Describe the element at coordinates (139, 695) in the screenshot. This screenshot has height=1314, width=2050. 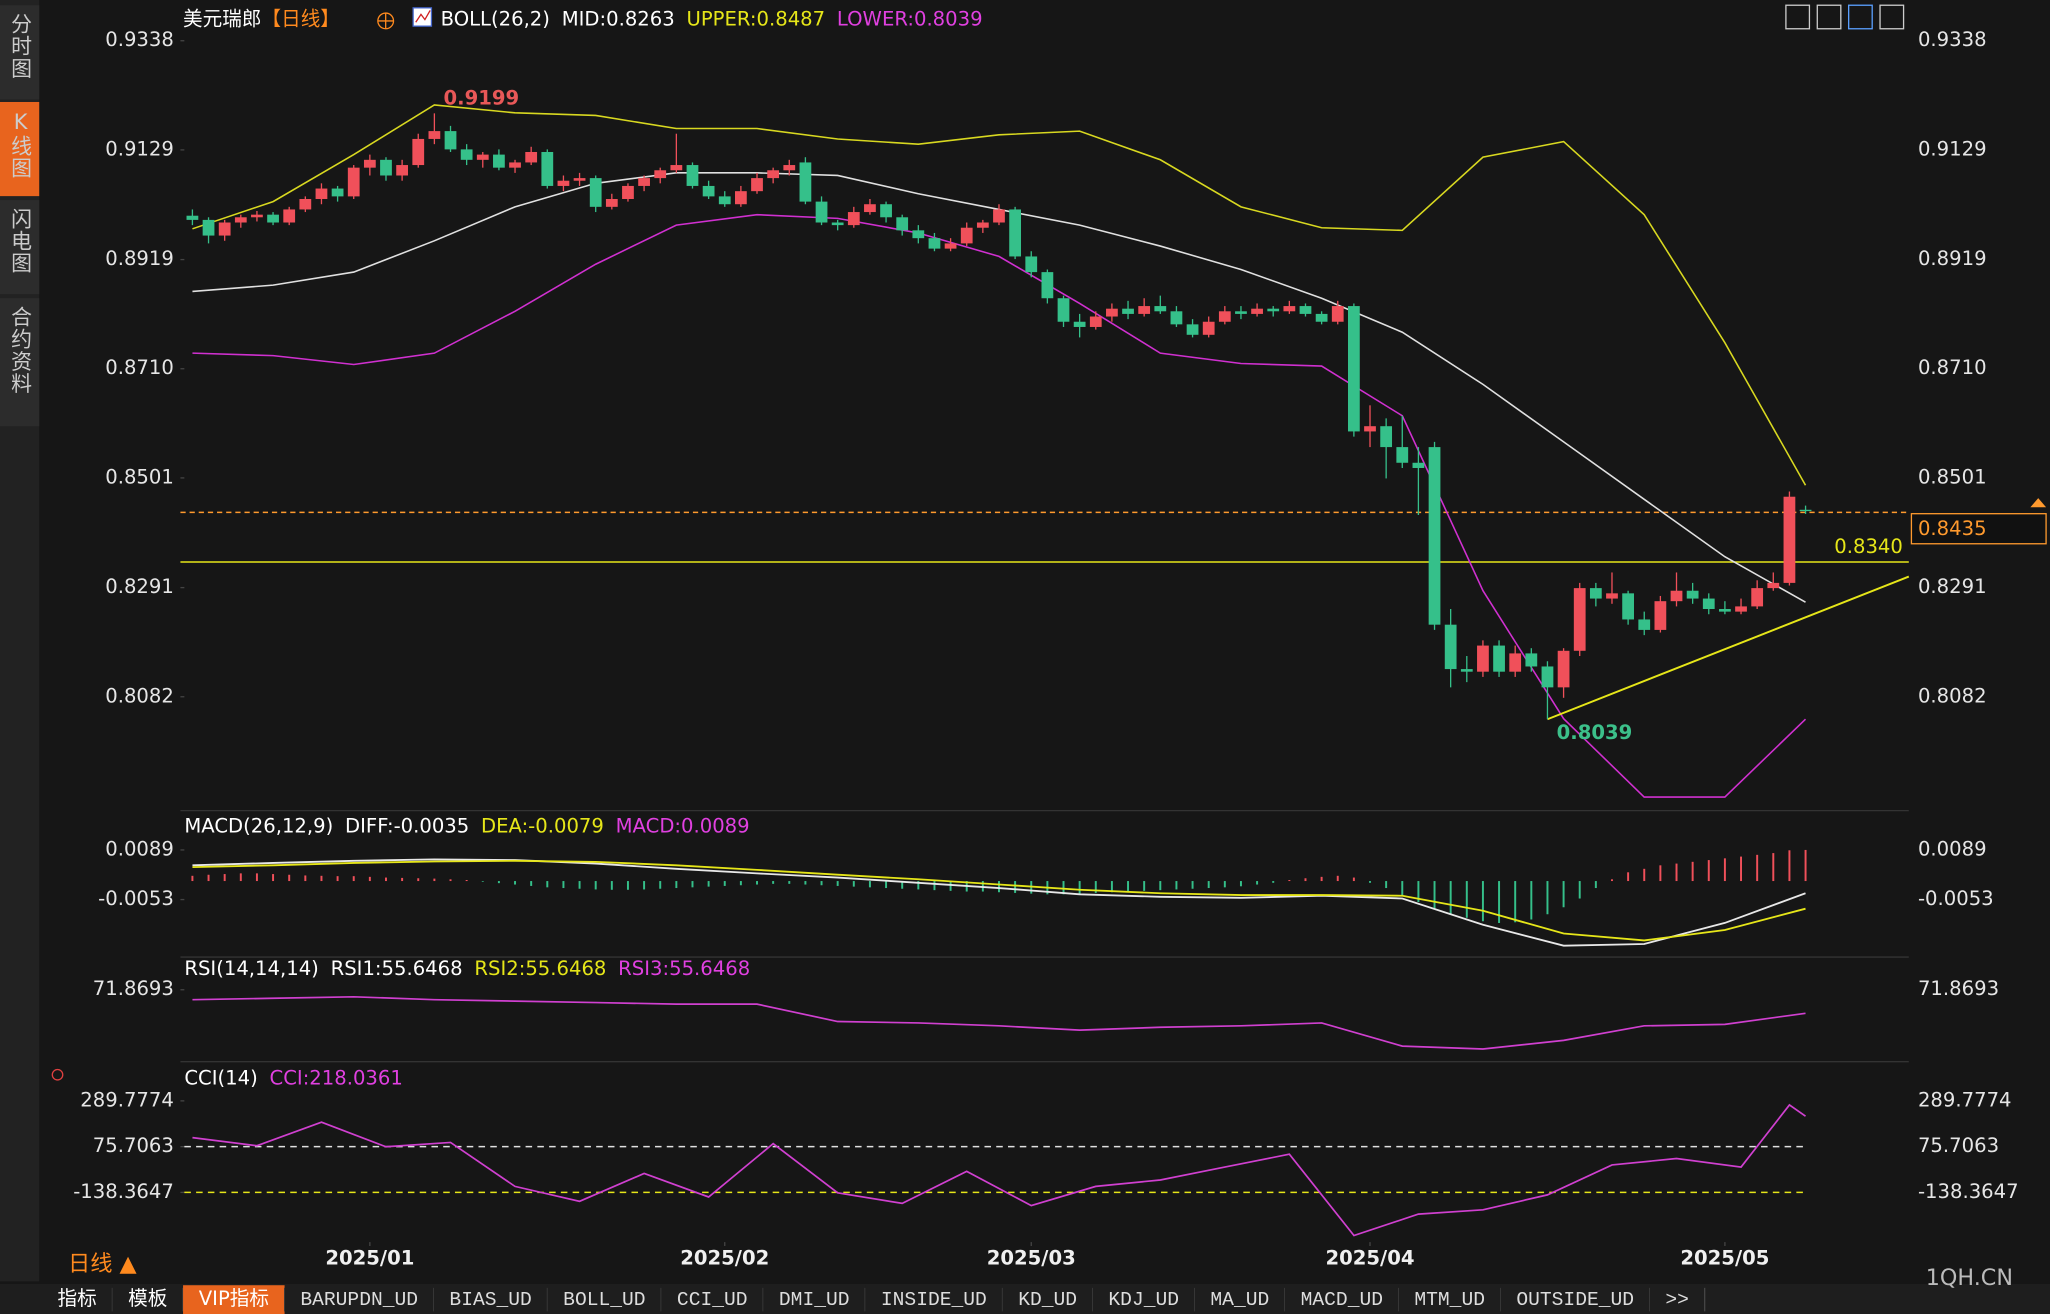
I see `y-tick-label: 0.8082` at that location.